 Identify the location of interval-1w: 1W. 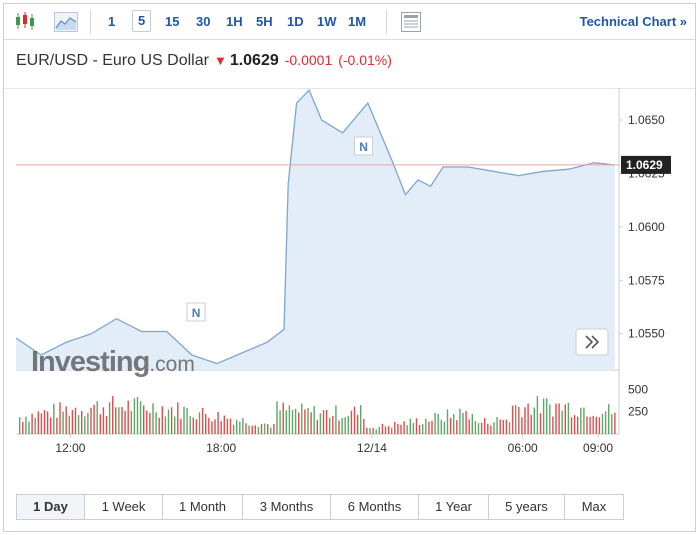
(327, 21).